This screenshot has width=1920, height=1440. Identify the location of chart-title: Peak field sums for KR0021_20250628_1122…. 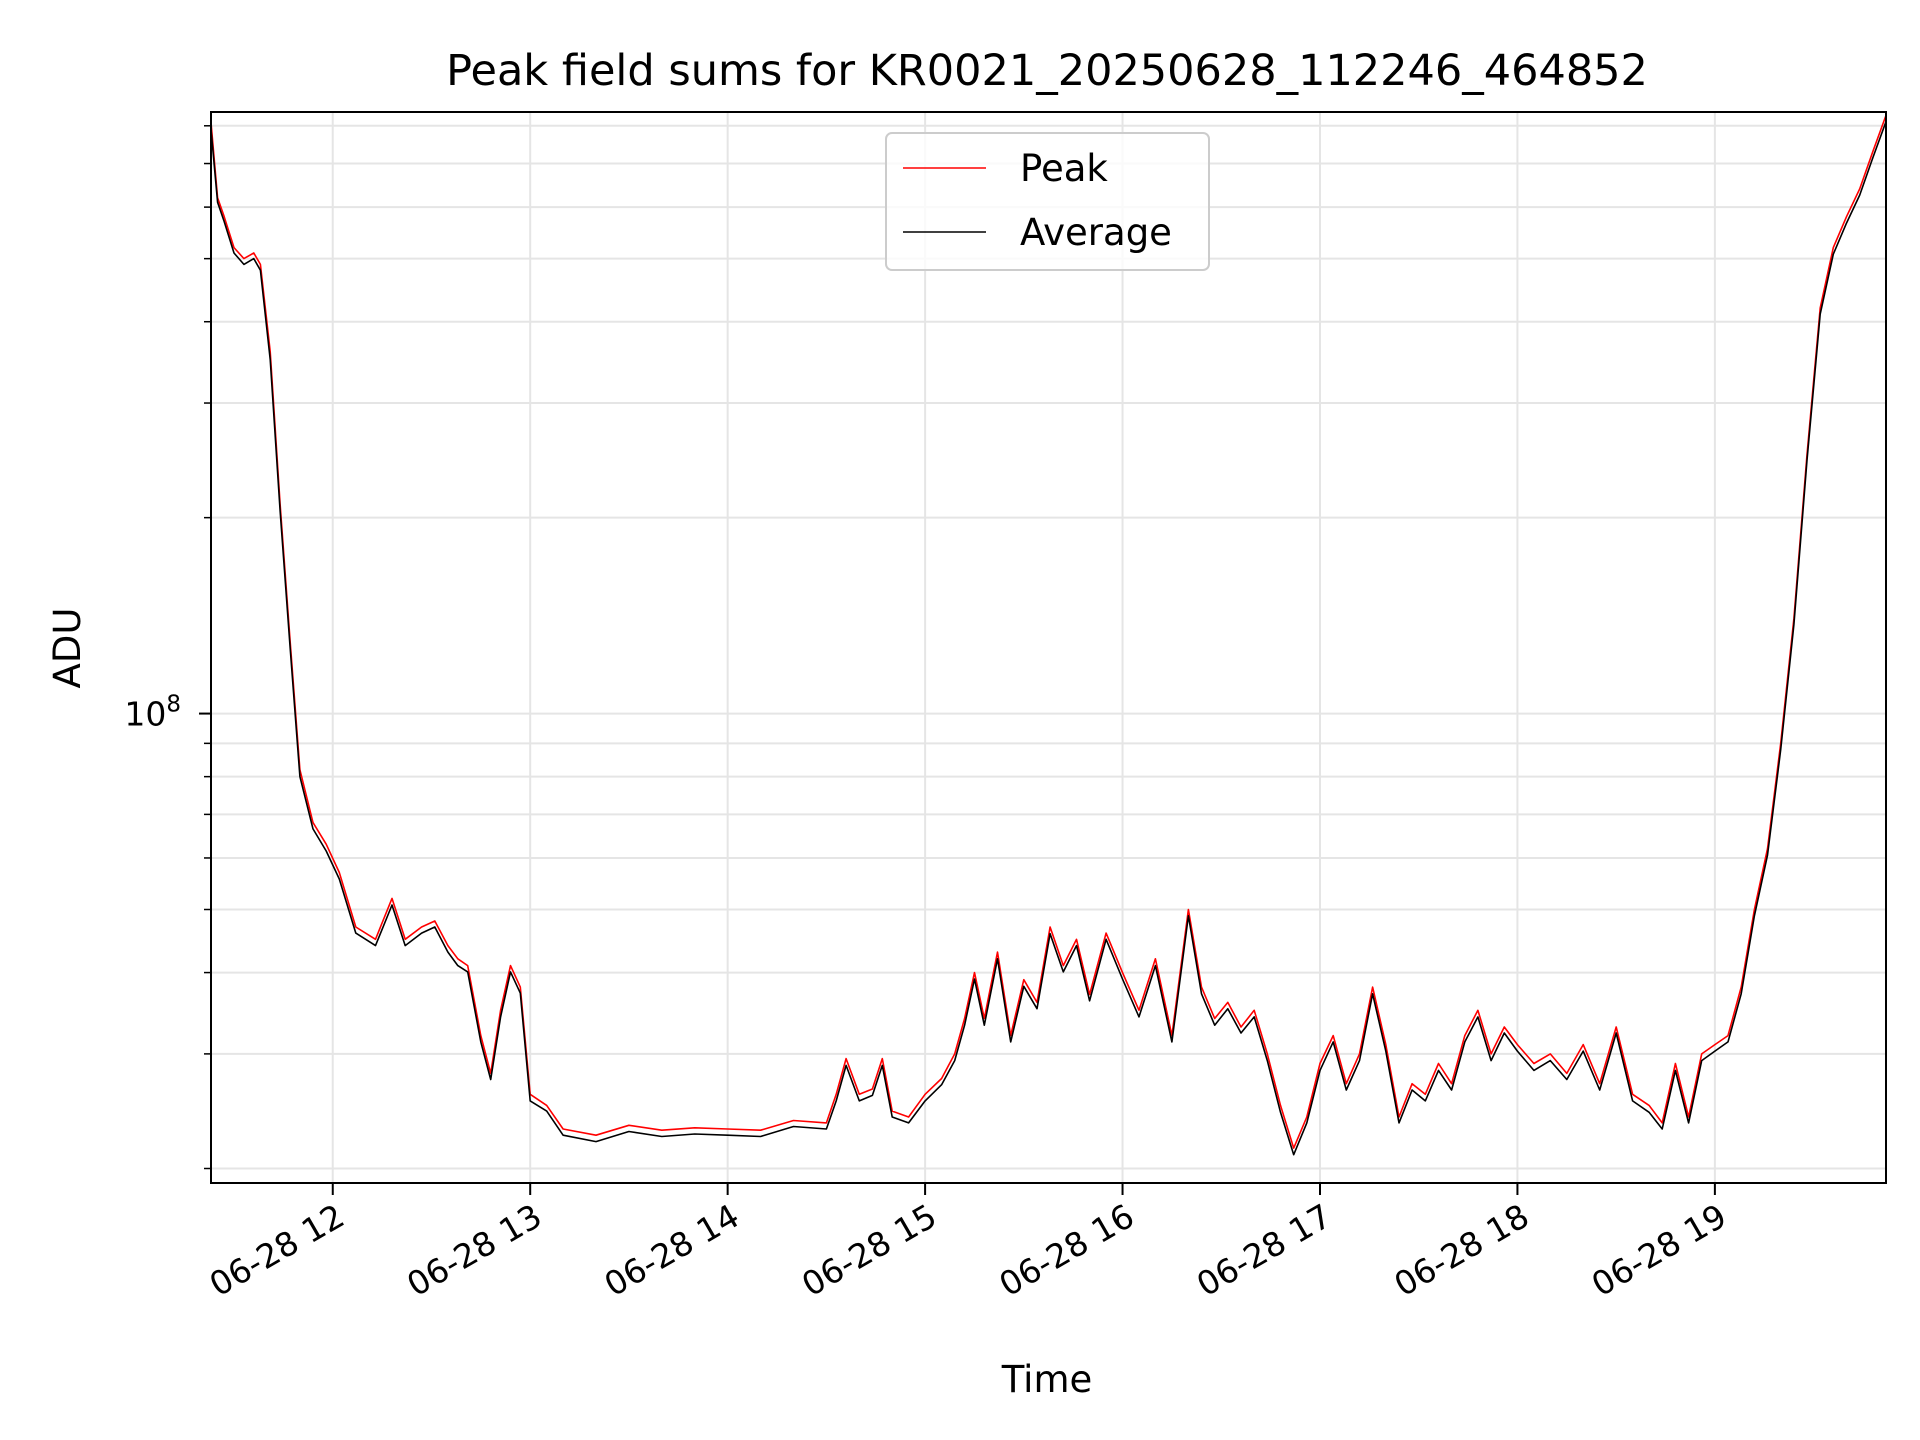
(1047, 71).